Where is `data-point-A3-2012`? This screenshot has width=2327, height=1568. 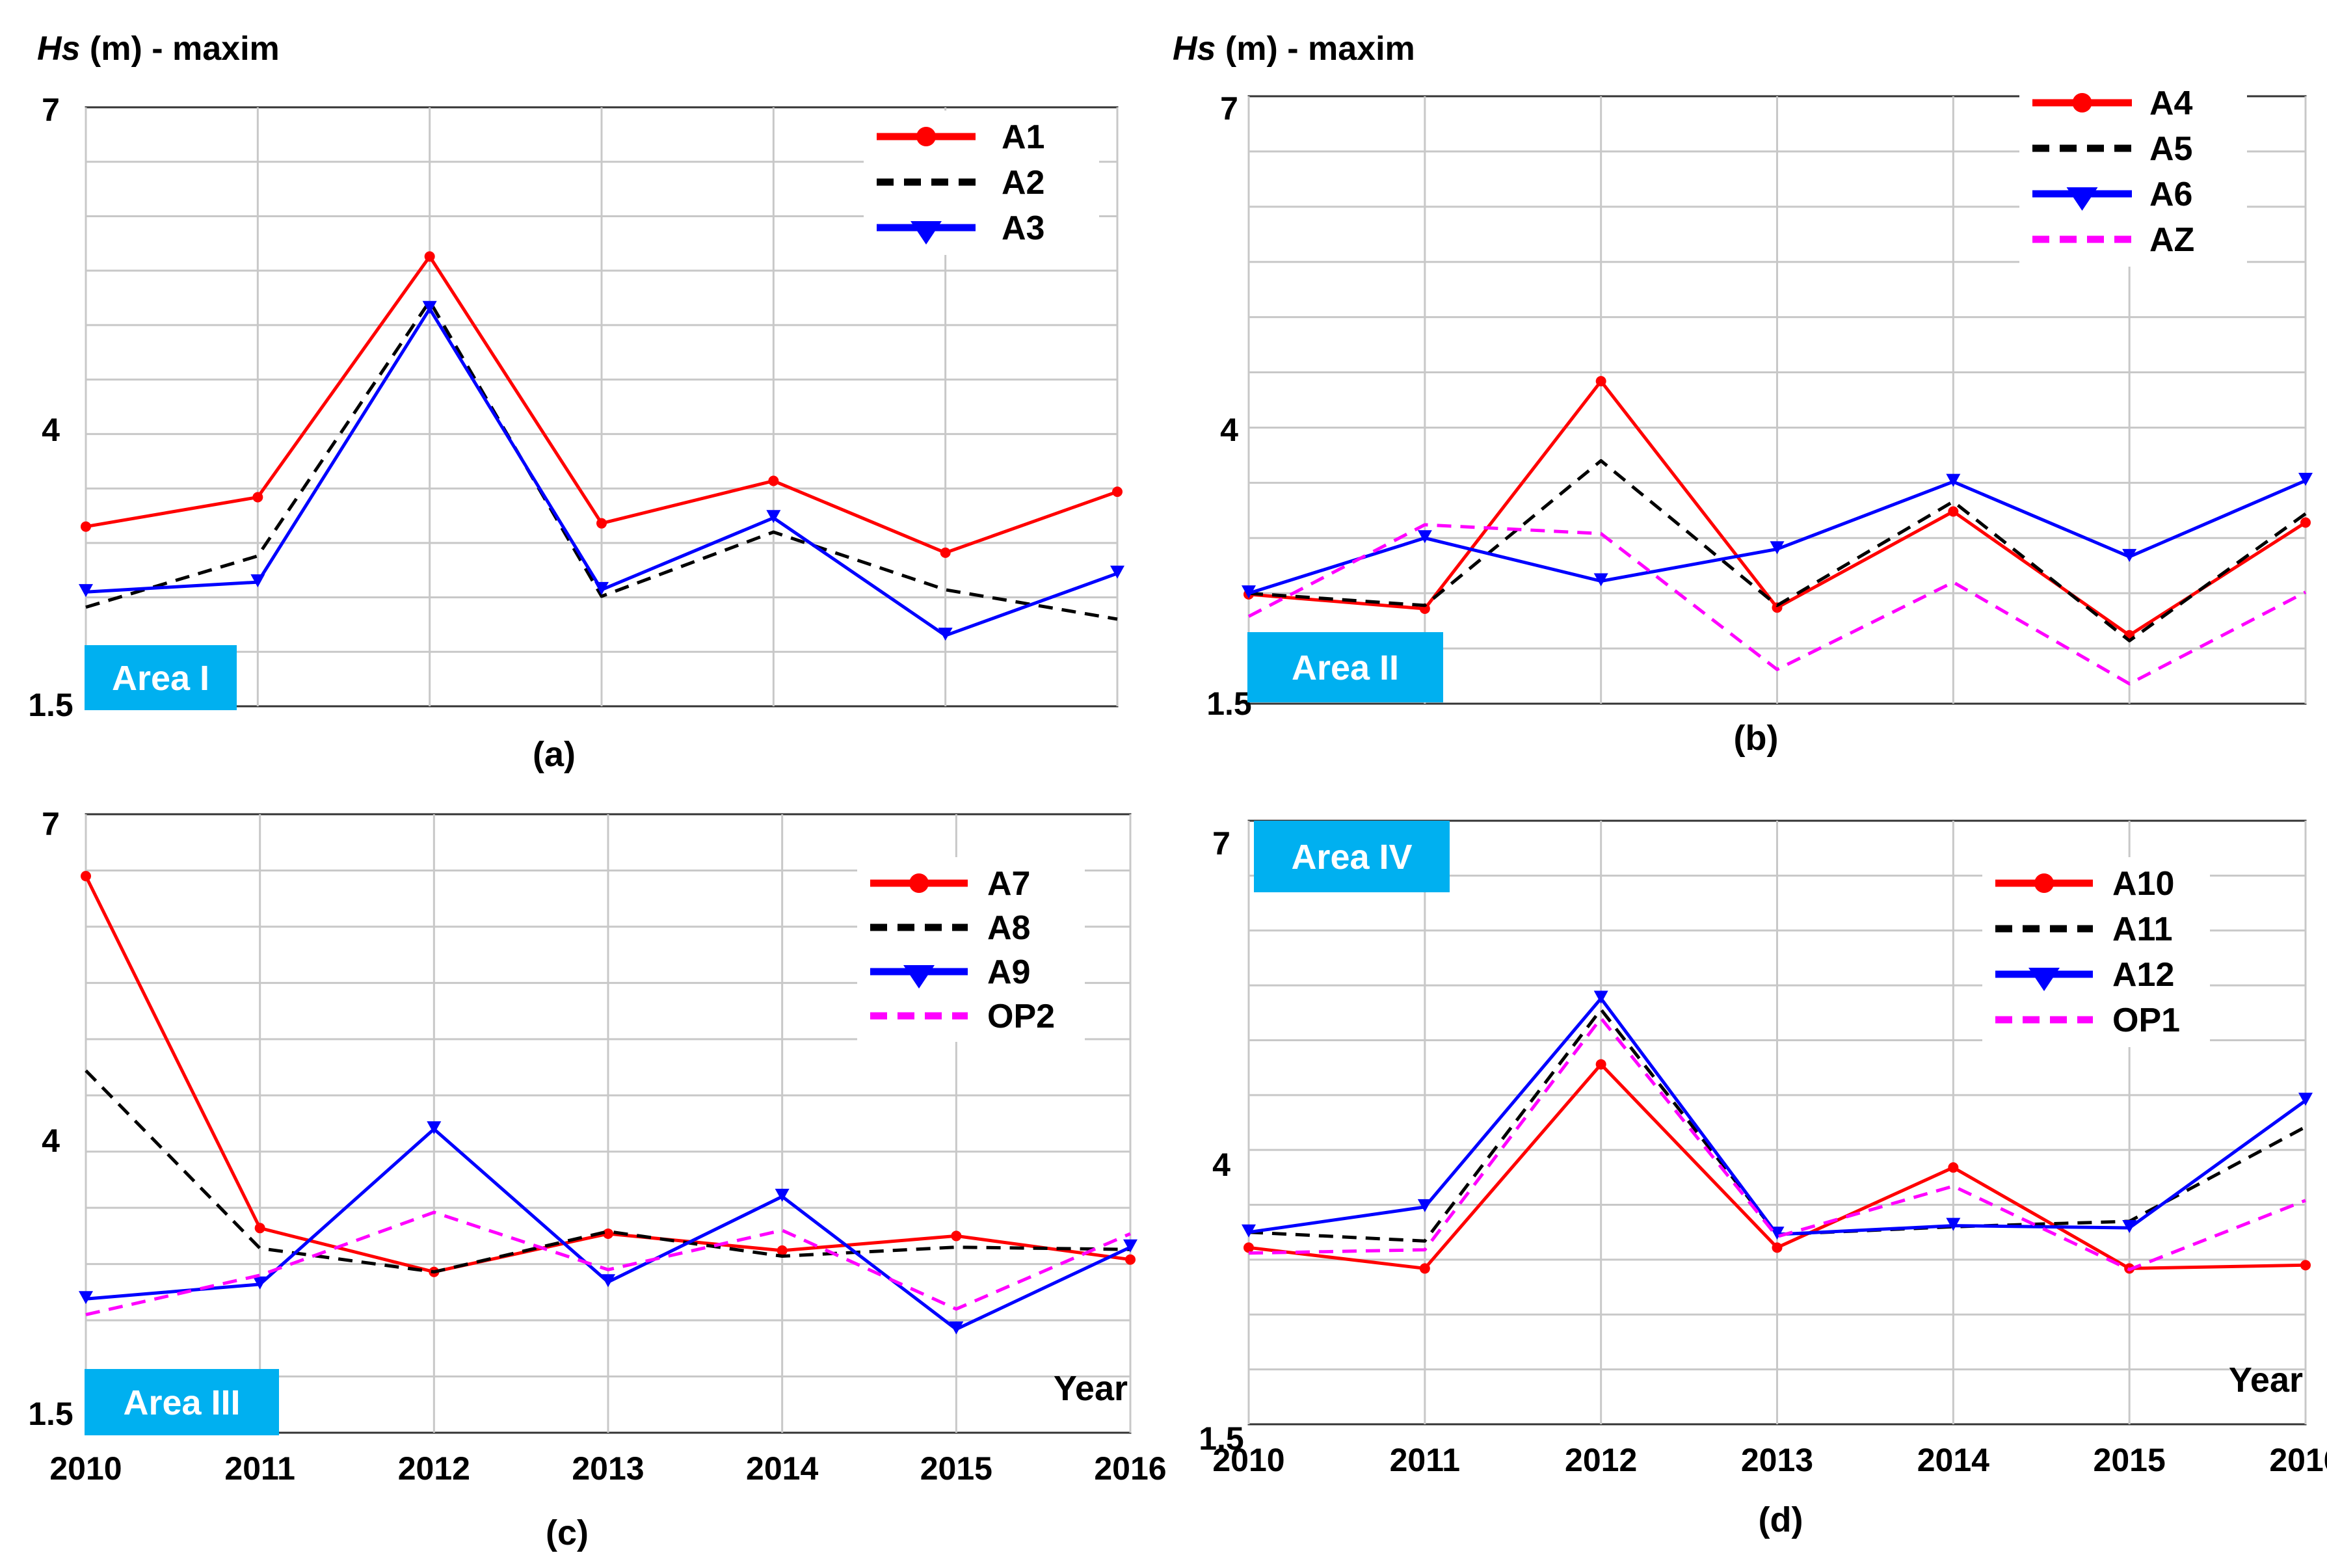 data-point-A3-2012 is located at coordinates (429, 307).